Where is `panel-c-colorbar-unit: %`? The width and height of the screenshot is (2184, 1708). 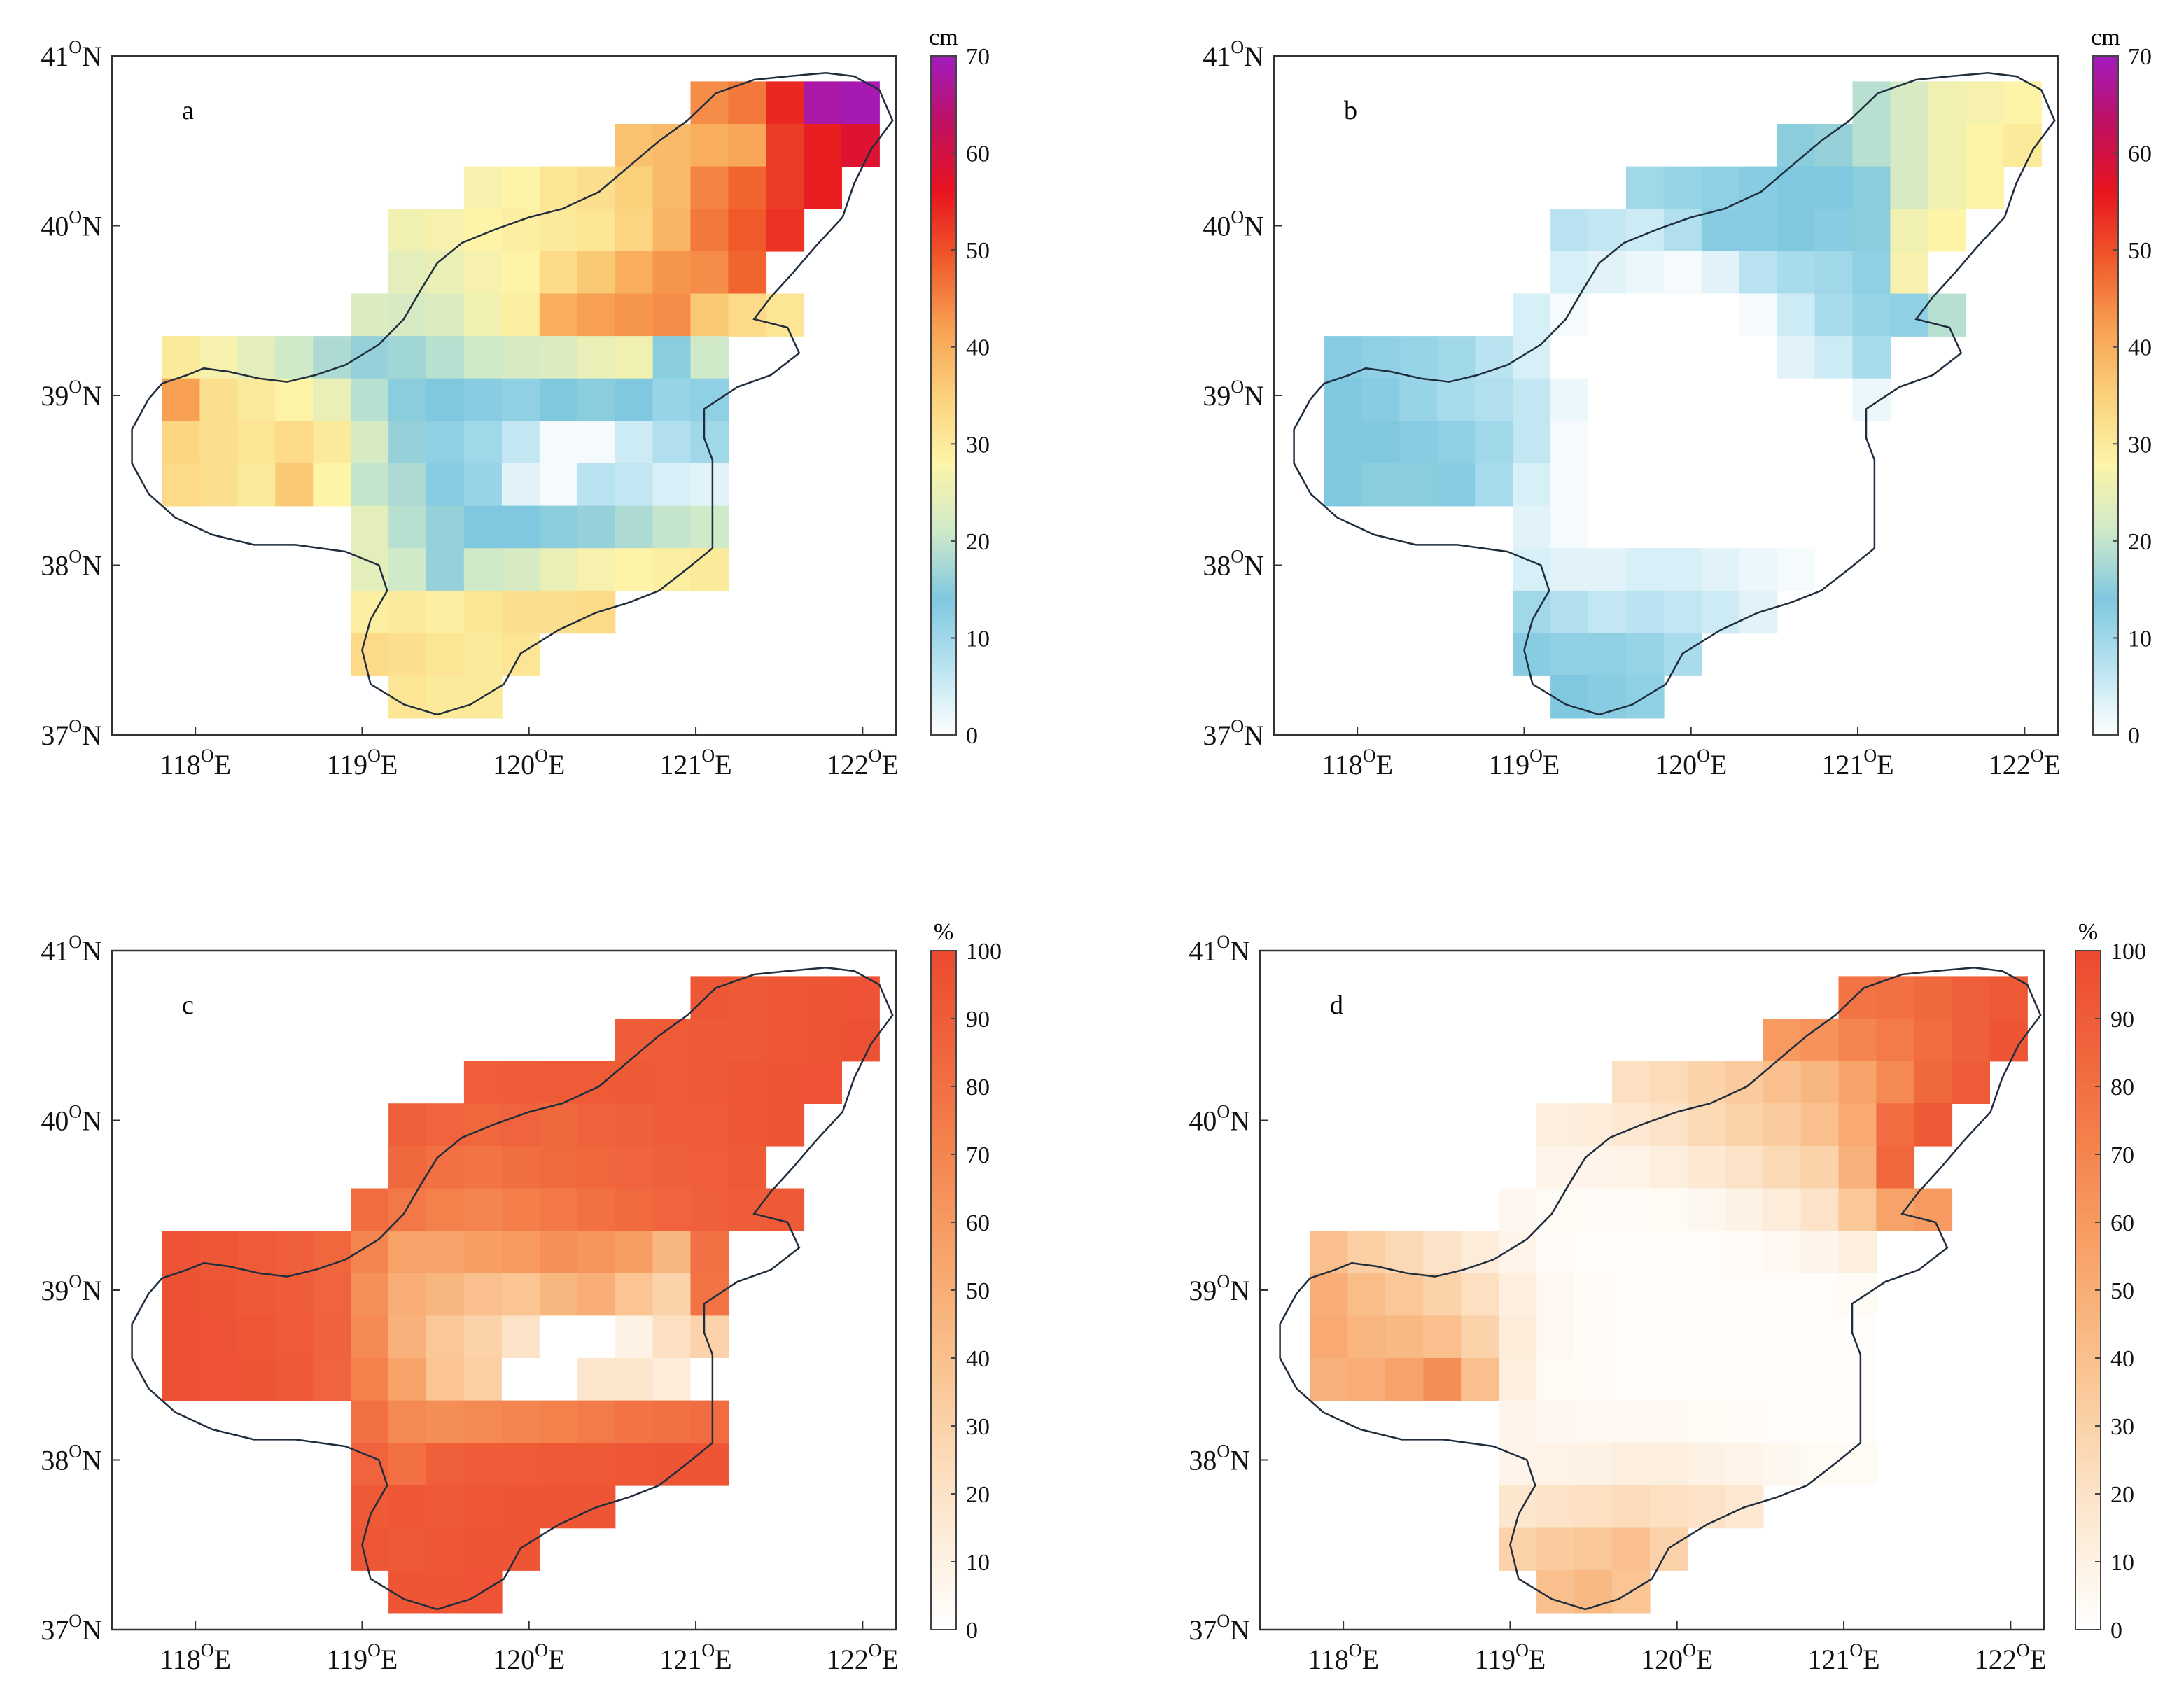
panel-c-colorbar-unit: % is located at coordinates (943, 932).